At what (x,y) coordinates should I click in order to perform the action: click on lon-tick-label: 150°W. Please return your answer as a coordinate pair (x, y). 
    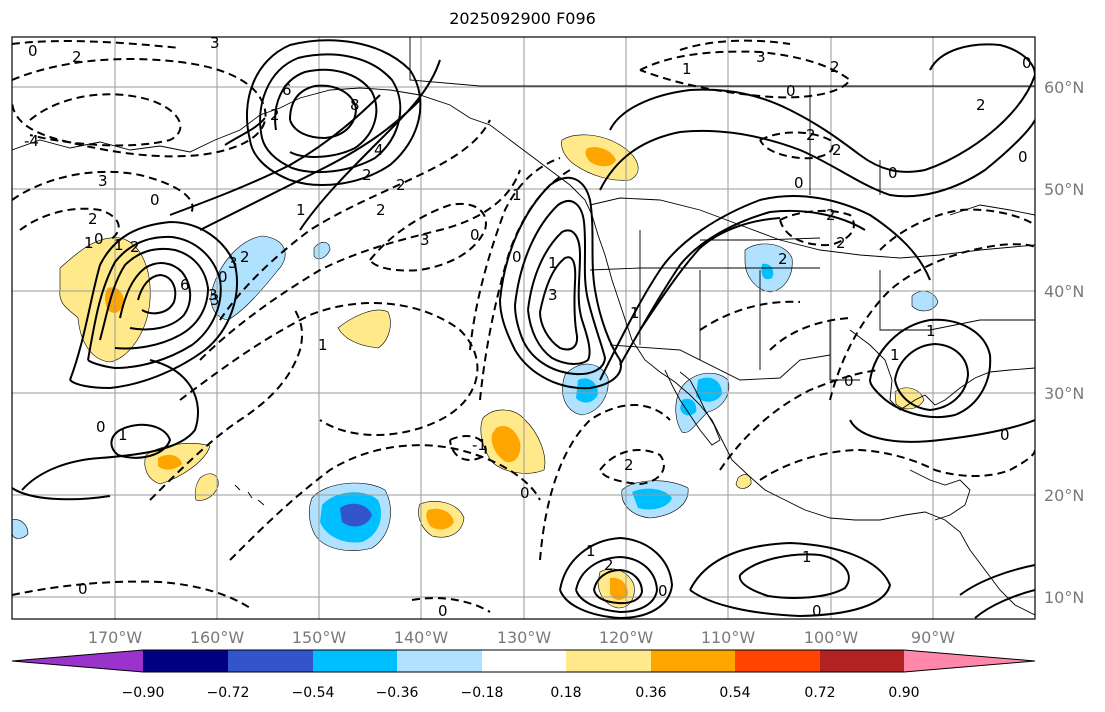
    Looking at the image, I should click on (319, 637).